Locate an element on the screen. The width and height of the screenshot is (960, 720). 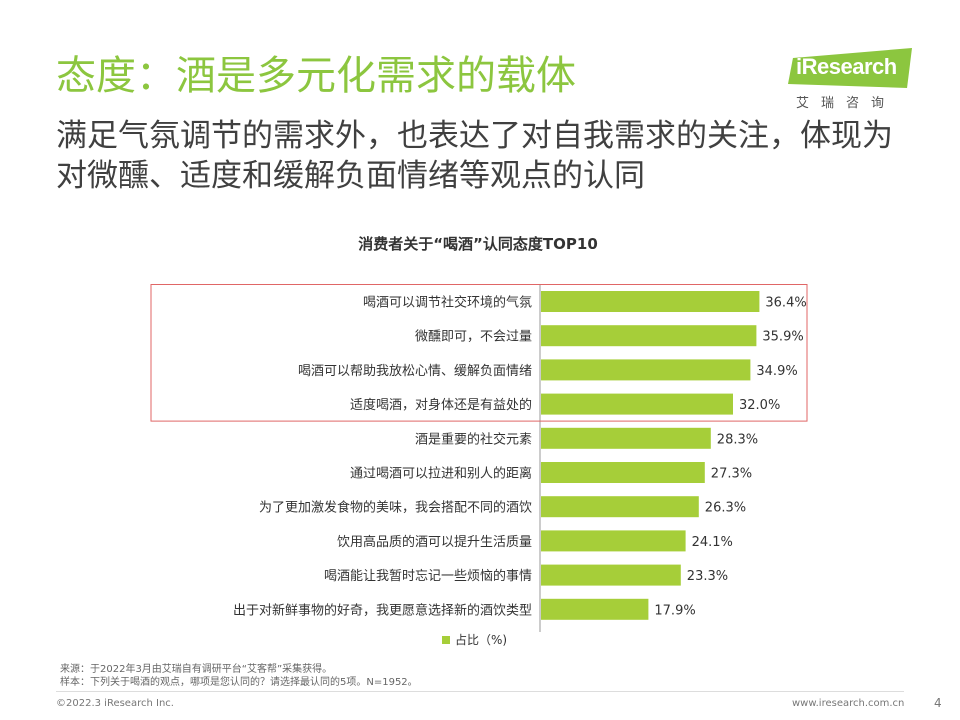
logo-brand-text: iResearch is located at coordinates (846, 66).